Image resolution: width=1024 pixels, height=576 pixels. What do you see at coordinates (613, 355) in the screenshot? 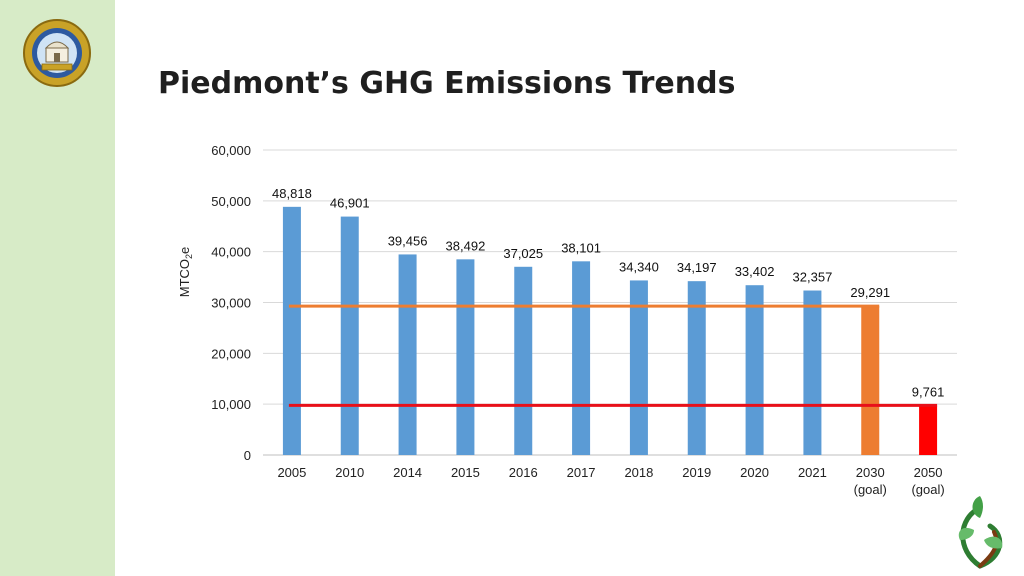
I see `goal-lines` at bounding box center [613, 355].